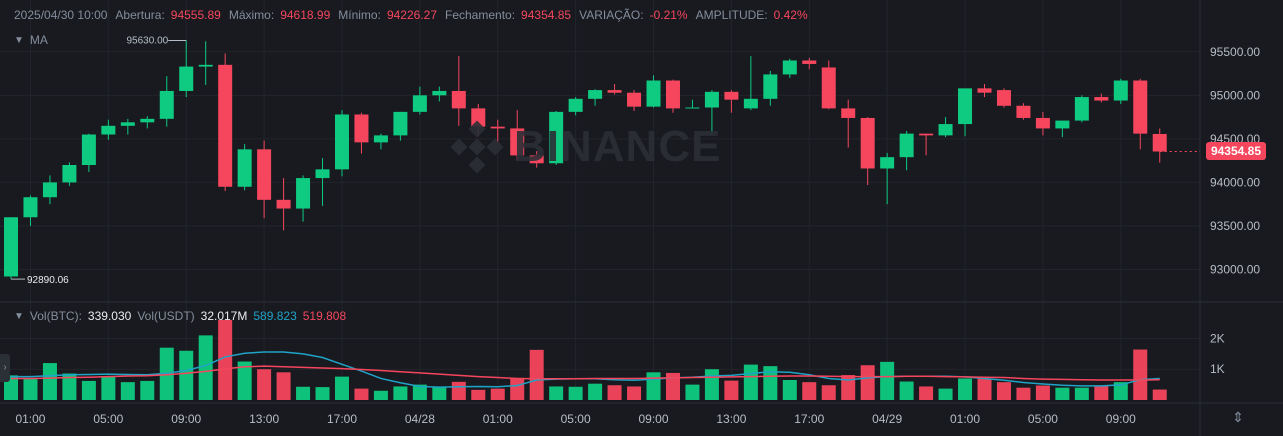 This screenshot has height=436, width=1283. What do you see at coordinates (1235, 52) in the screenshot?
I see `price-tick-label: 95500.00` at bounding box center [1235, 52].